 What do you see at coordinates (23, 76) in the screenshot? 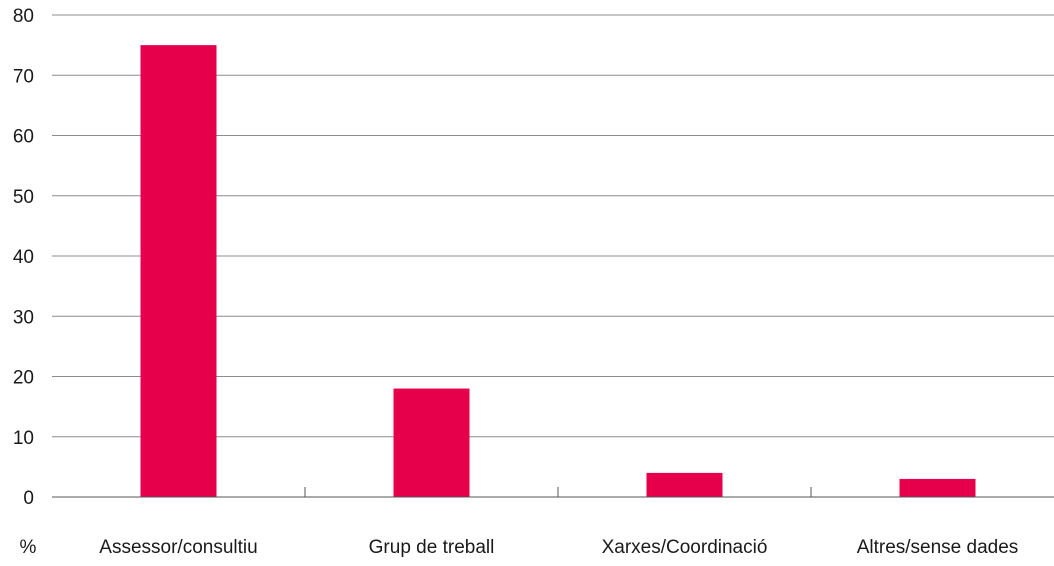
I see `y-tick-label: 70` at bounding box center [23, 76].